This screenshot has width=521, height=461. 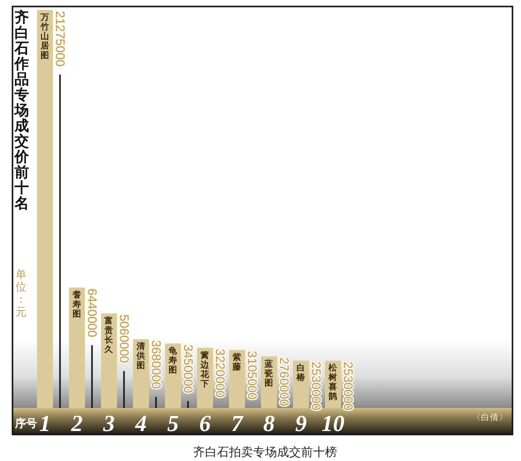 What do you see at coordinates (265, 452) in the screenshot?
I see `caption: 齐白石拍卖专场成交前十榜` at bounding box center [265, 452].